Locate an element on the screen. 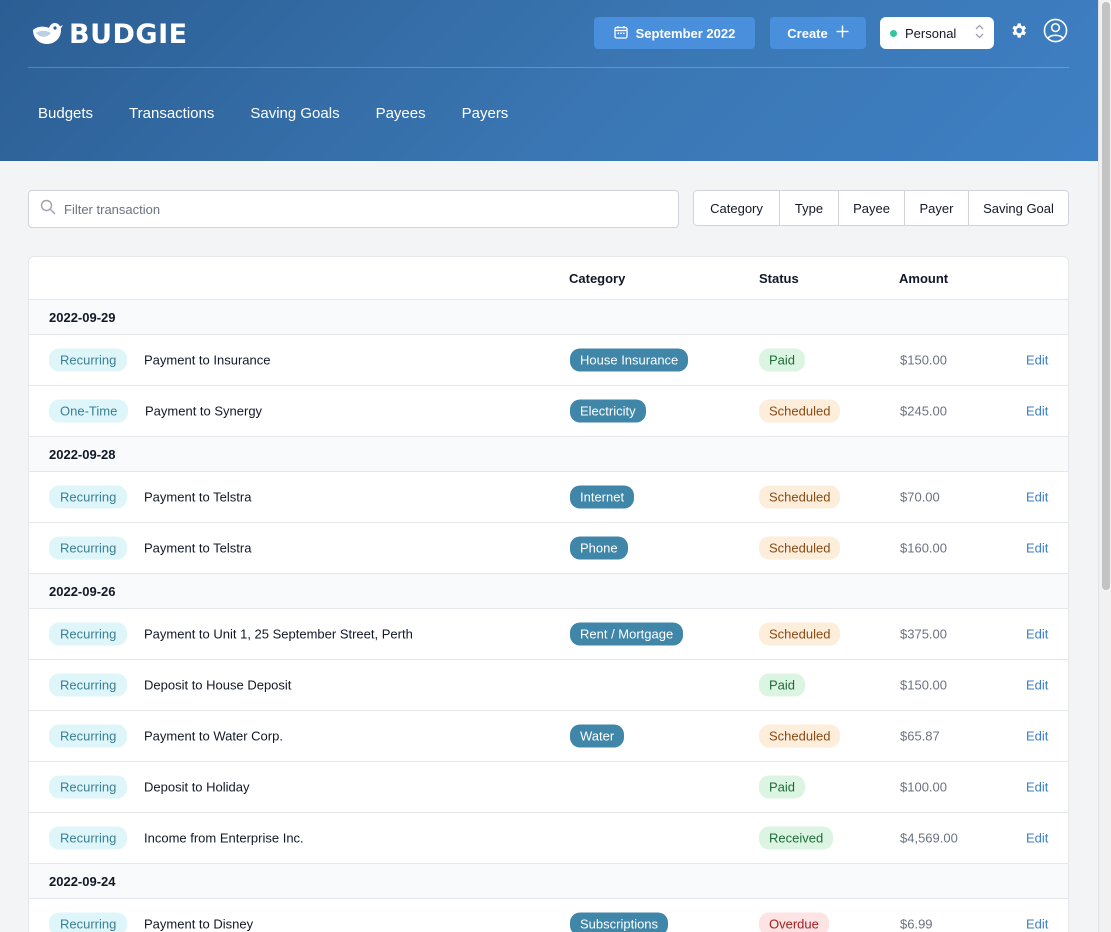 The image size is (1111, 932). nav-payers: Payers is located at coordinates (485, 113).